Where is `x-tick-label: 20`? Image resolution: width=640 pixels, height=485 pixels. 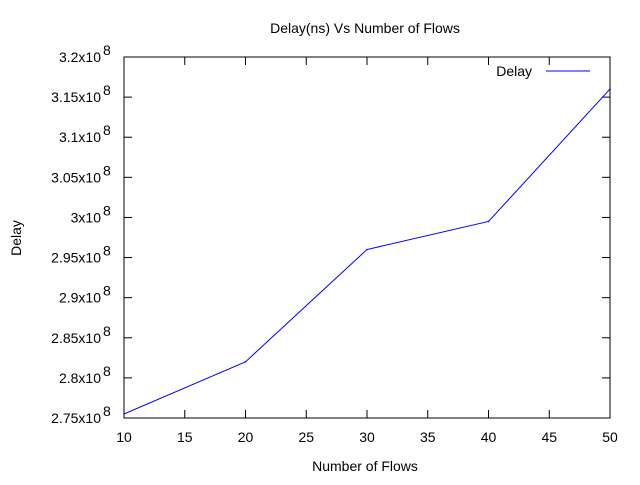
x-tick-label: 20 is located at coordinates (246, 437).